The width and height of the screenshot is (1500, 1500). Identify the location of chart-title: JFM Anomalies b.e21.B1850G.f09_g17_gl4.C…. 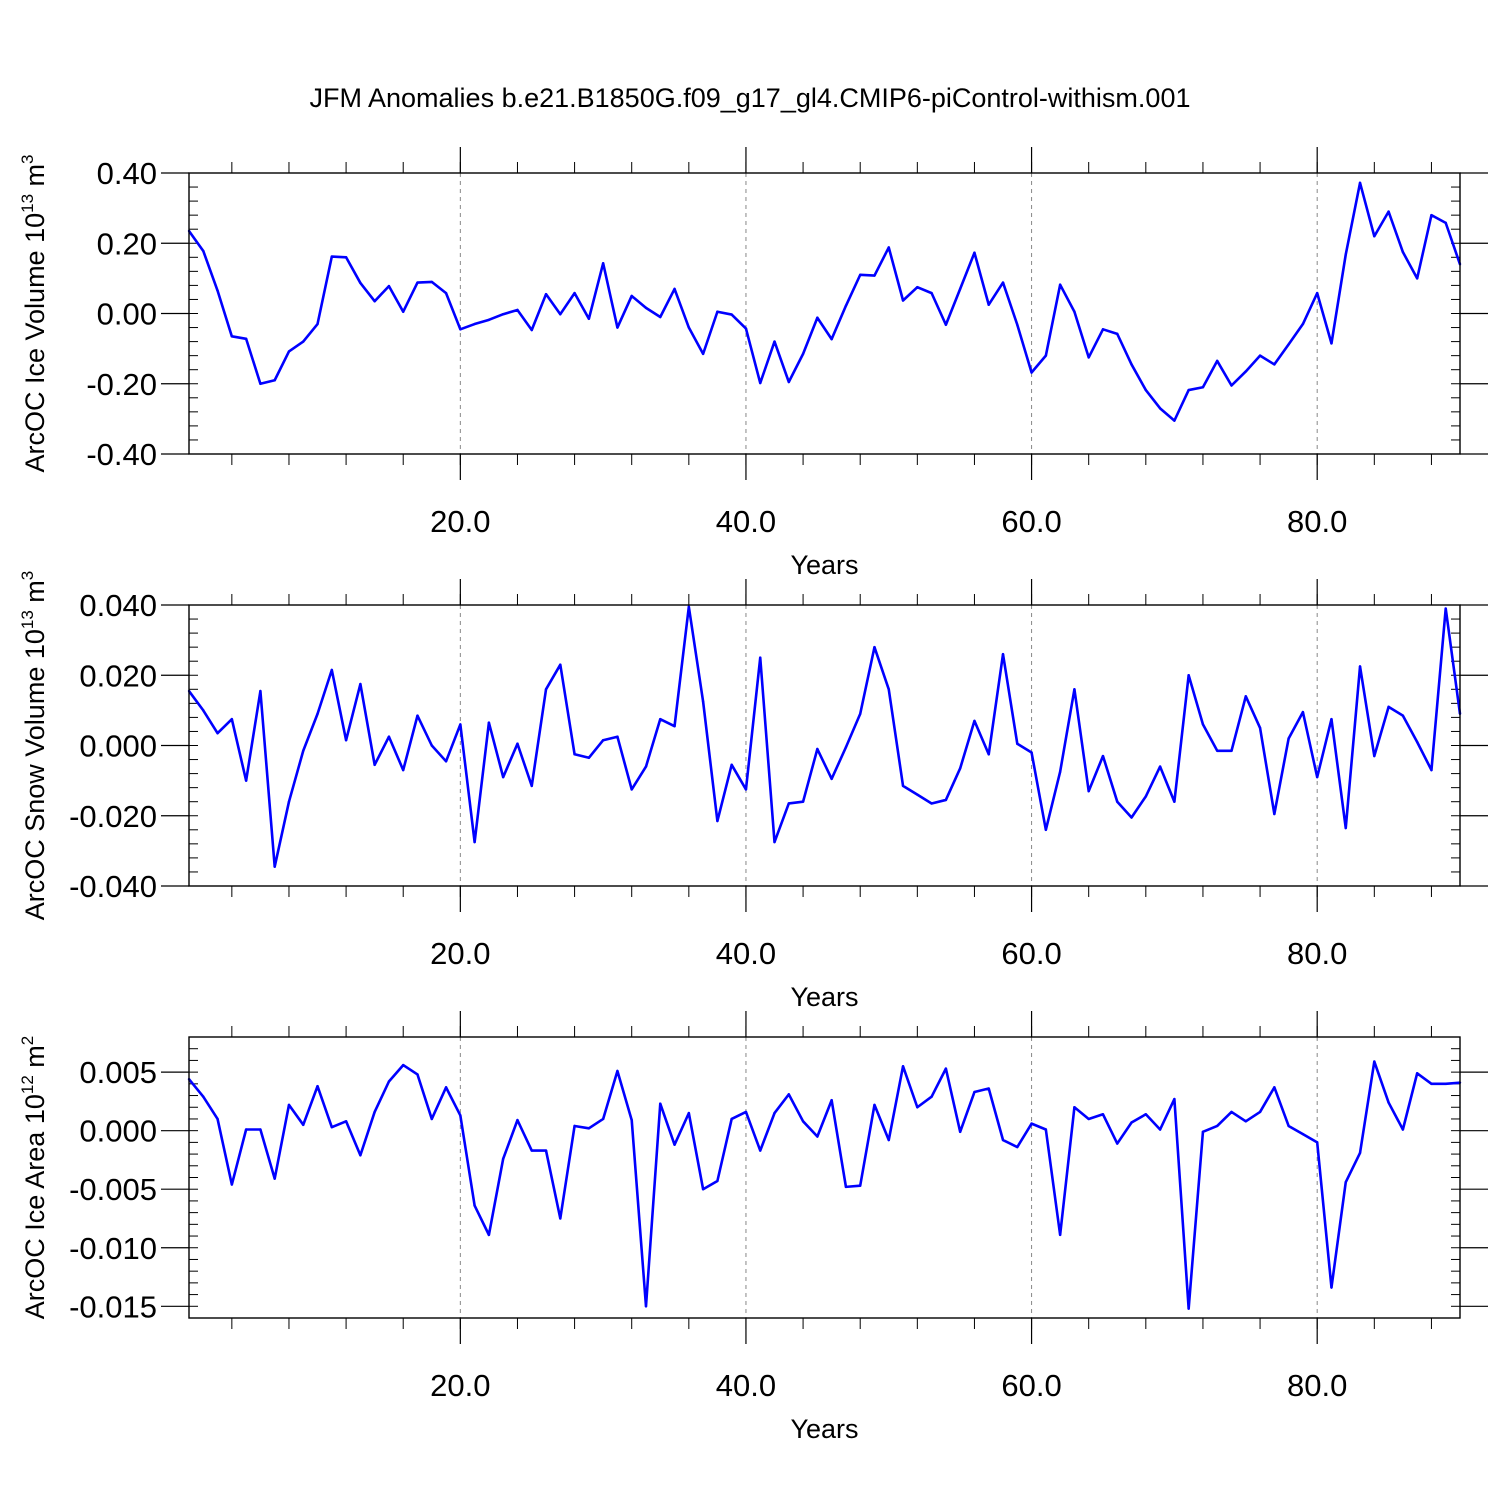
(750, 98).